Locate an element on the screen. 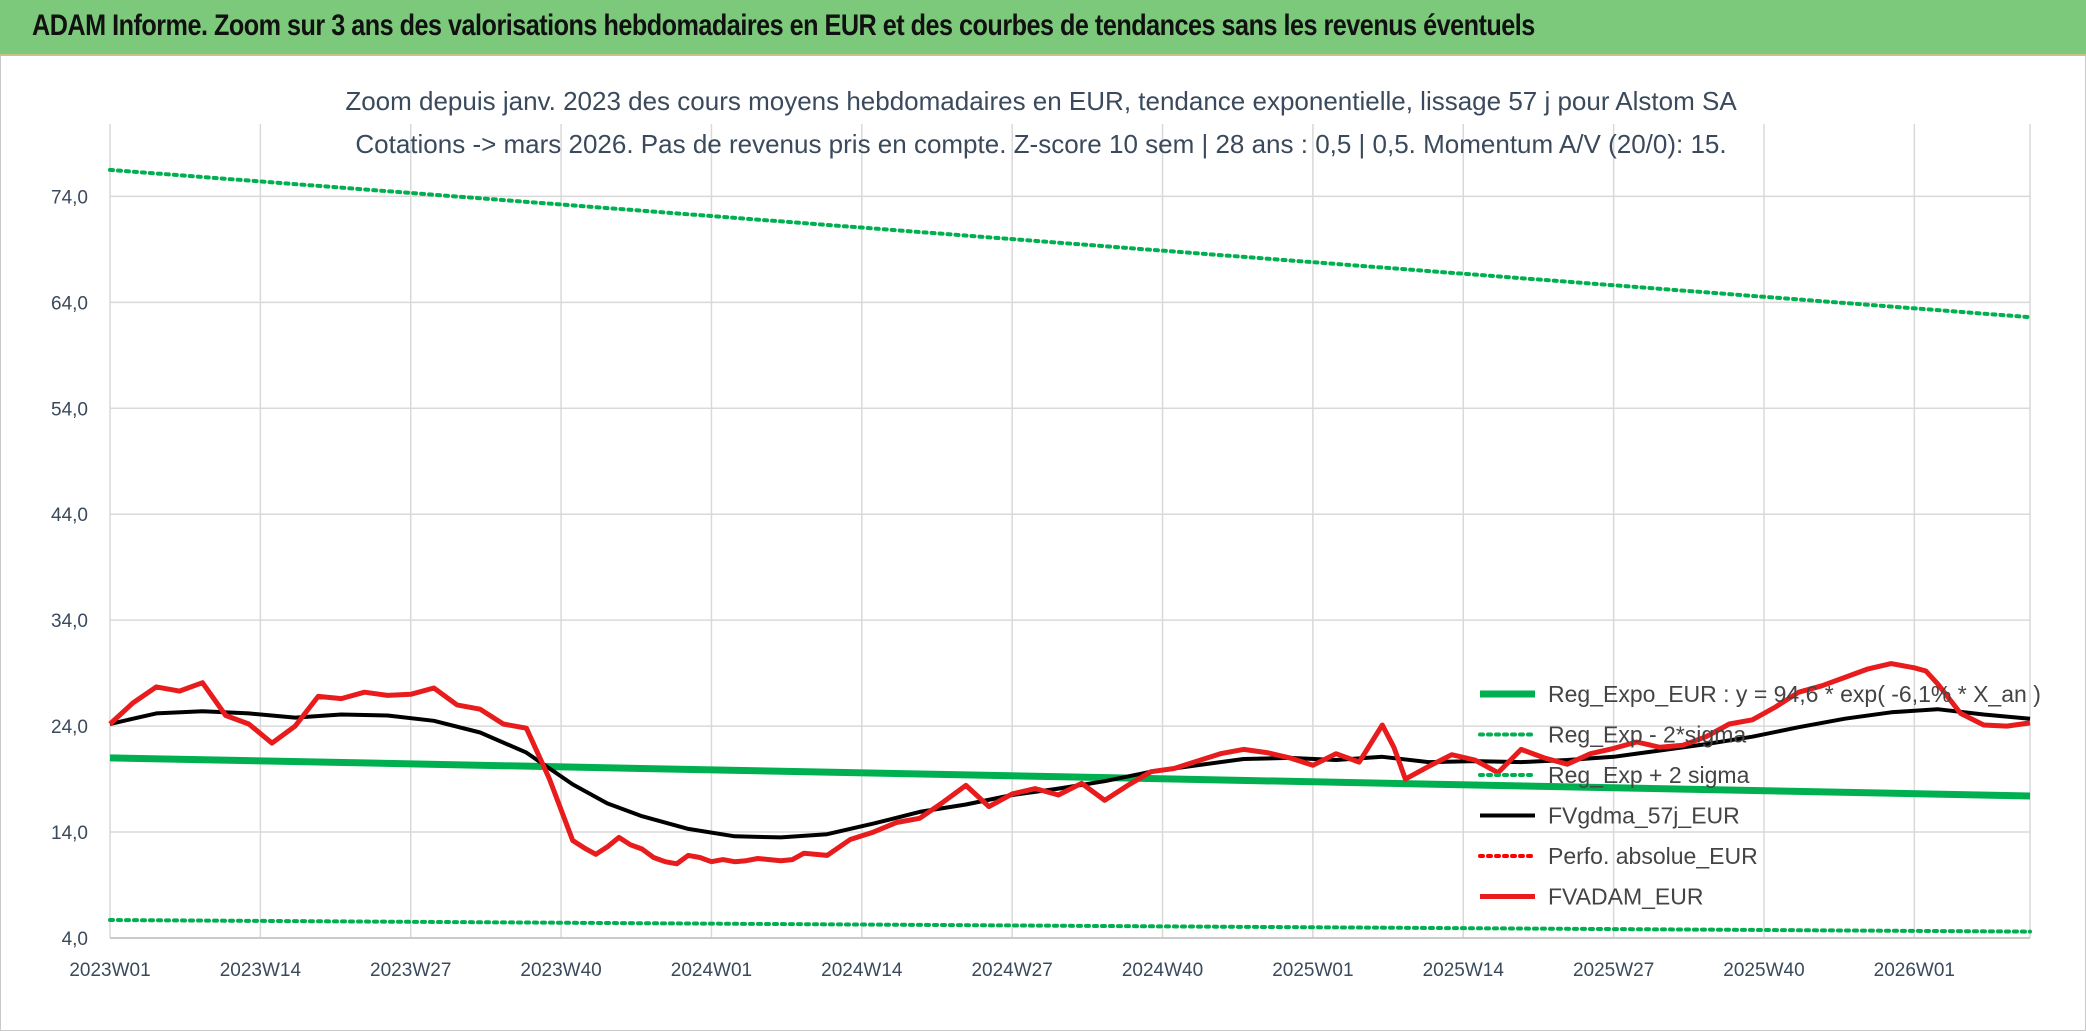  x-tick-label: 2024W27 is located at coordinates (1011, 970).